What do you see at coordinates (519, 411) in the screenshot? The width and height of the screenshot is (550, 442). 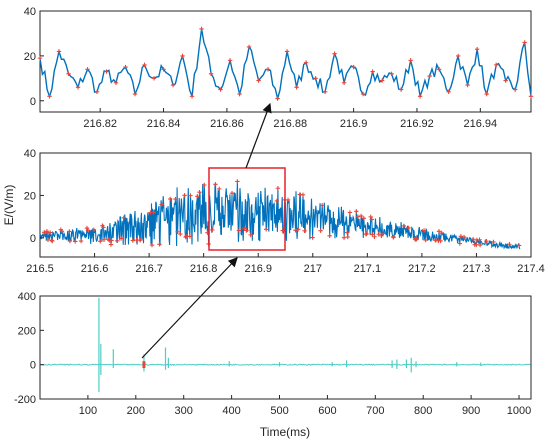 I see `x-tick-label: 1000` at bounding box center [519, 411].